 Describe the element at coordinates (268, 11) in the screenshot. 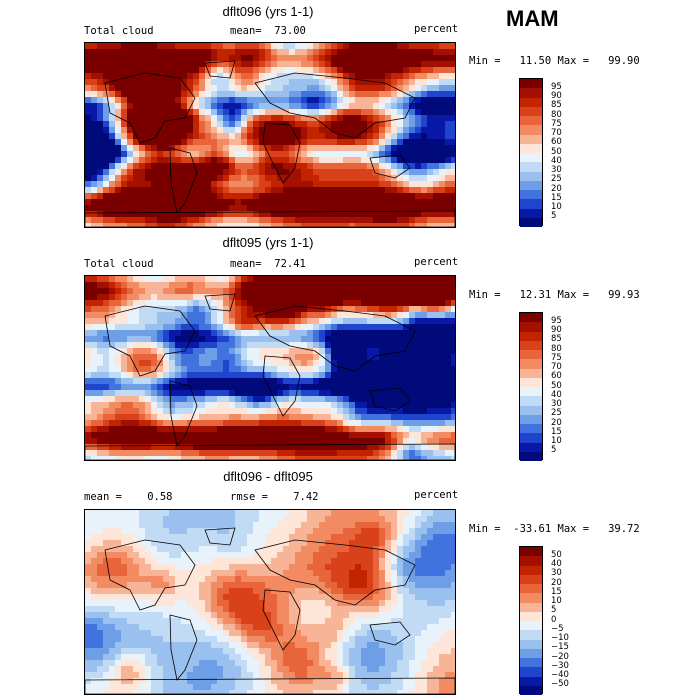

I see `panel-title: dflt096 (yrs 1-1)` at that location.